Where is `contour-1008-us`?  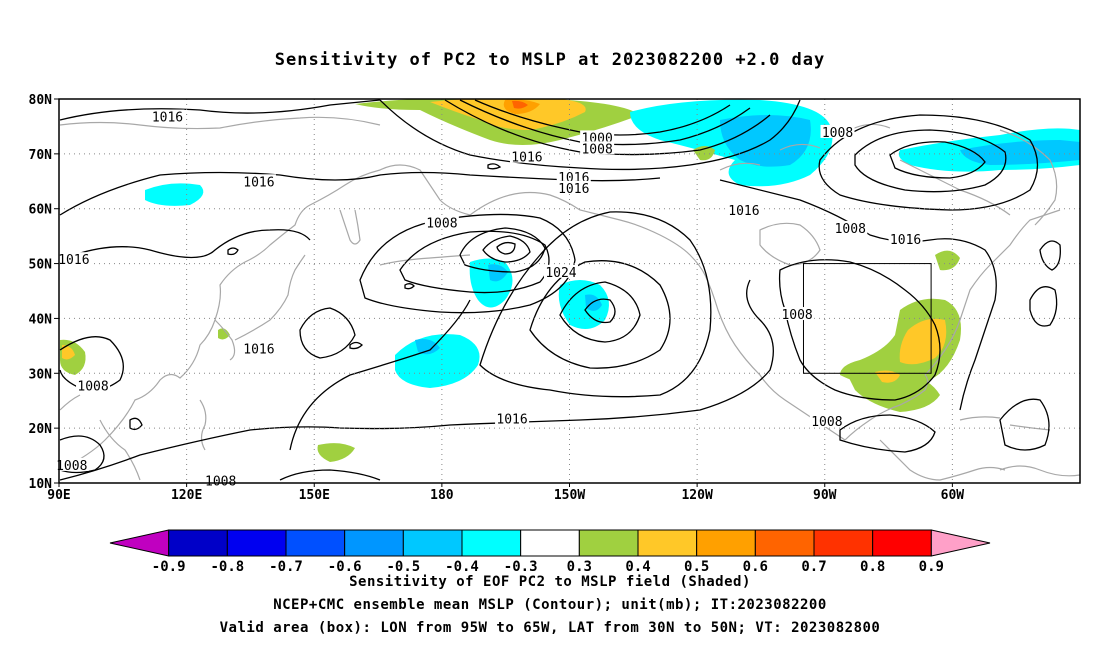
contour-1008-us is located at coordinates (859, 330).